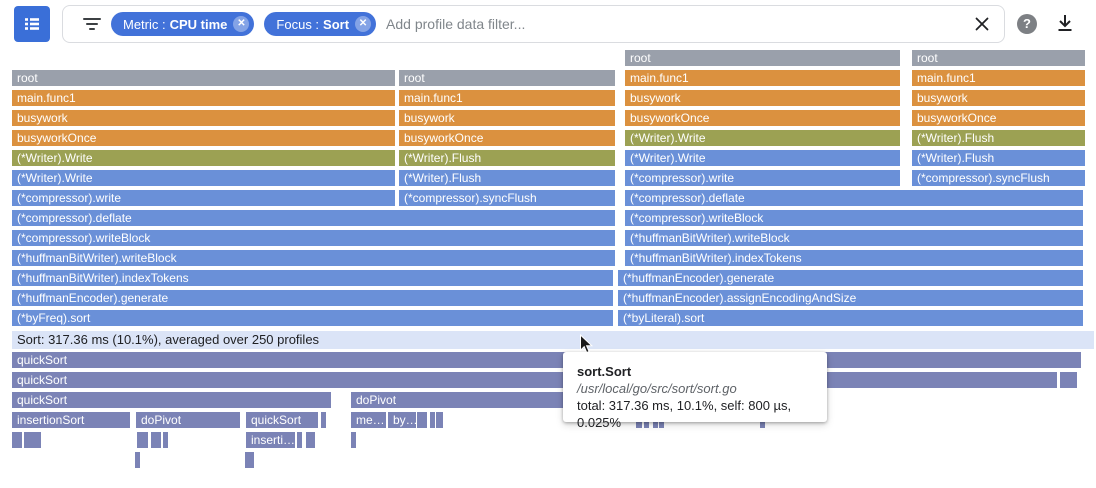 The image size is (1096, 488). What do you see at coordinates (850, 298) in the screenshot?
I see `flame-frame: (*huffmanEncoder).assignEncodingAndSize` at bounding box center [850, 298].